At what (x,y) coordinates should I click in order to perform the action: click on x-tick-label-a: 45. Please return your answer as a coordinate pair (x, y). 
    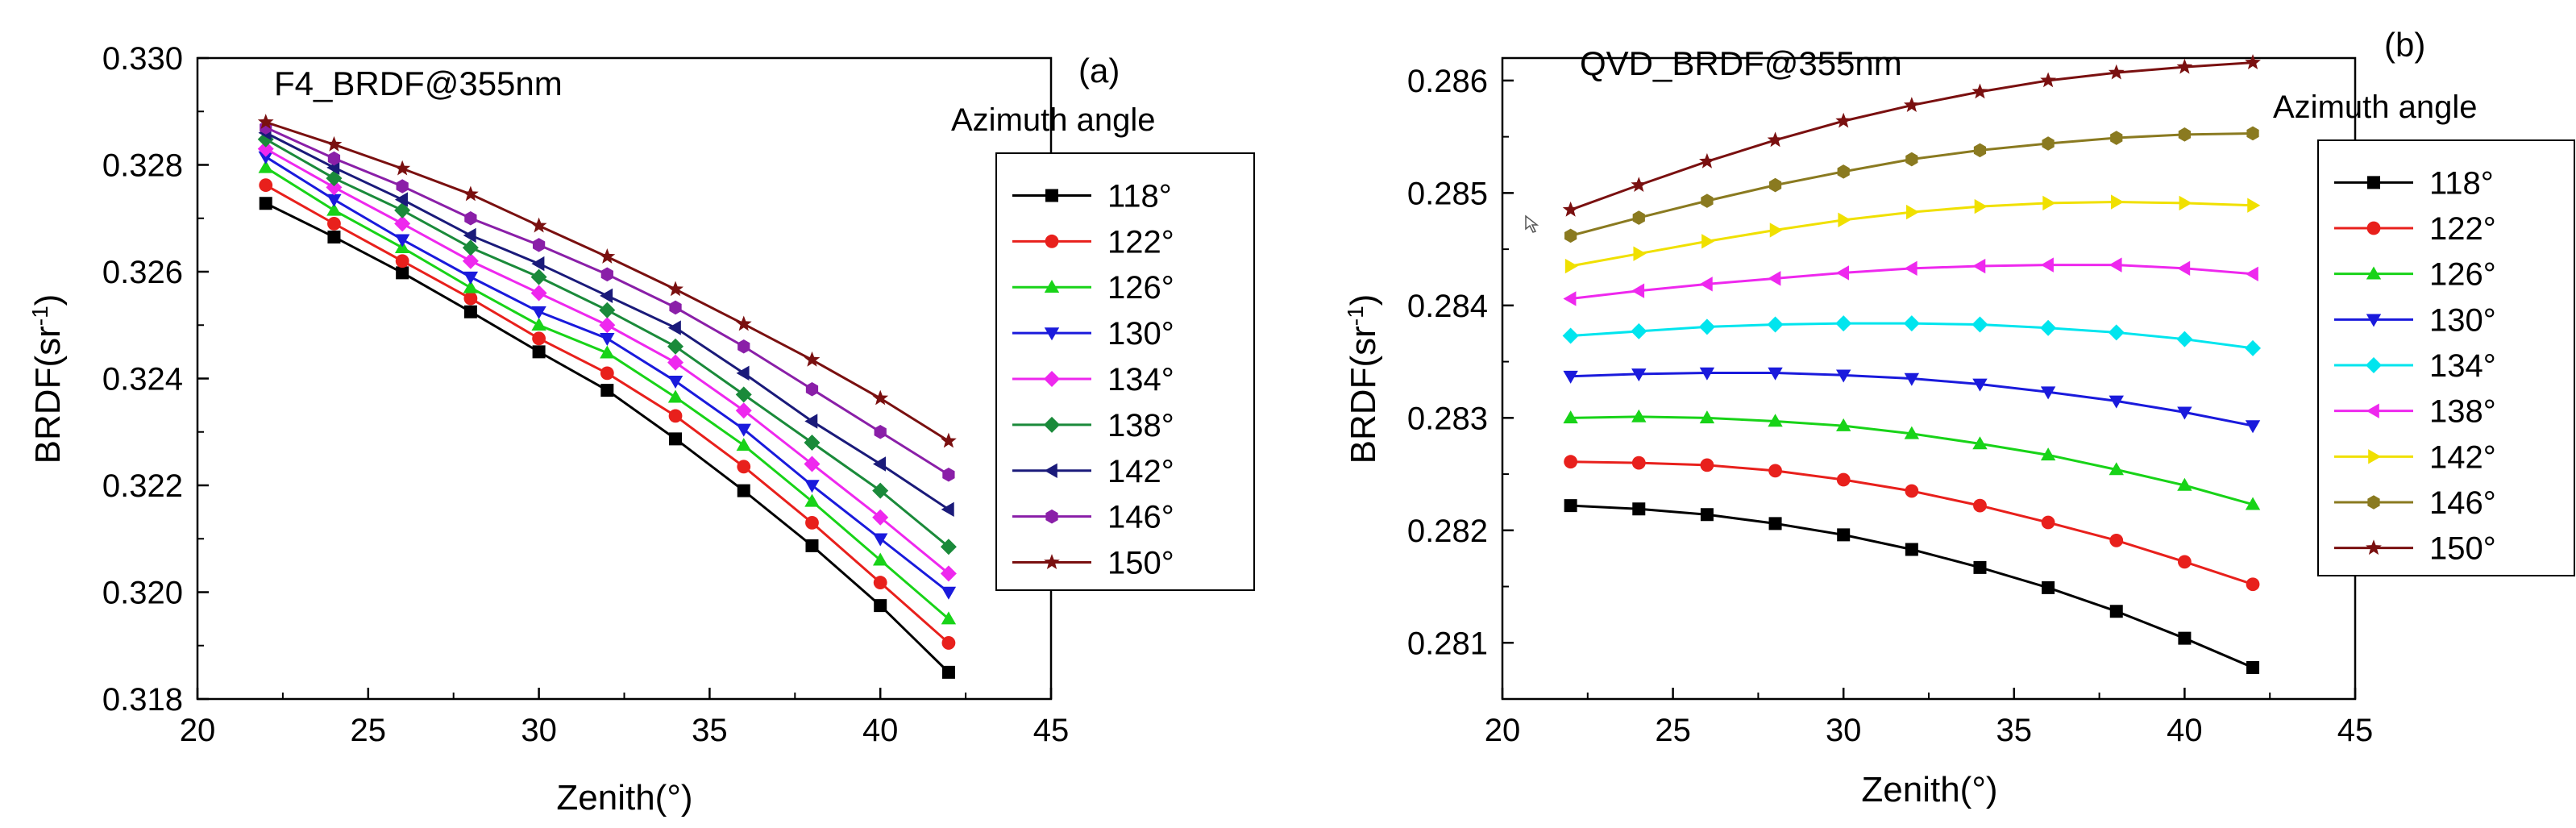
    Looking at the image, I should click on (1051, 730).